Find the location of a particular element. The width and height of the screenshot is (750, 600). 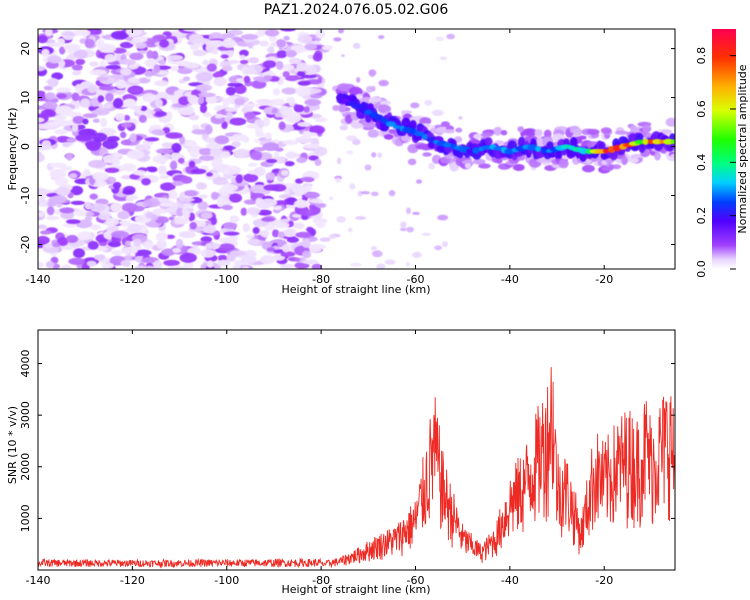

colorbar-label: Normalized spectral amplitude is located at coordinates (742, 148).